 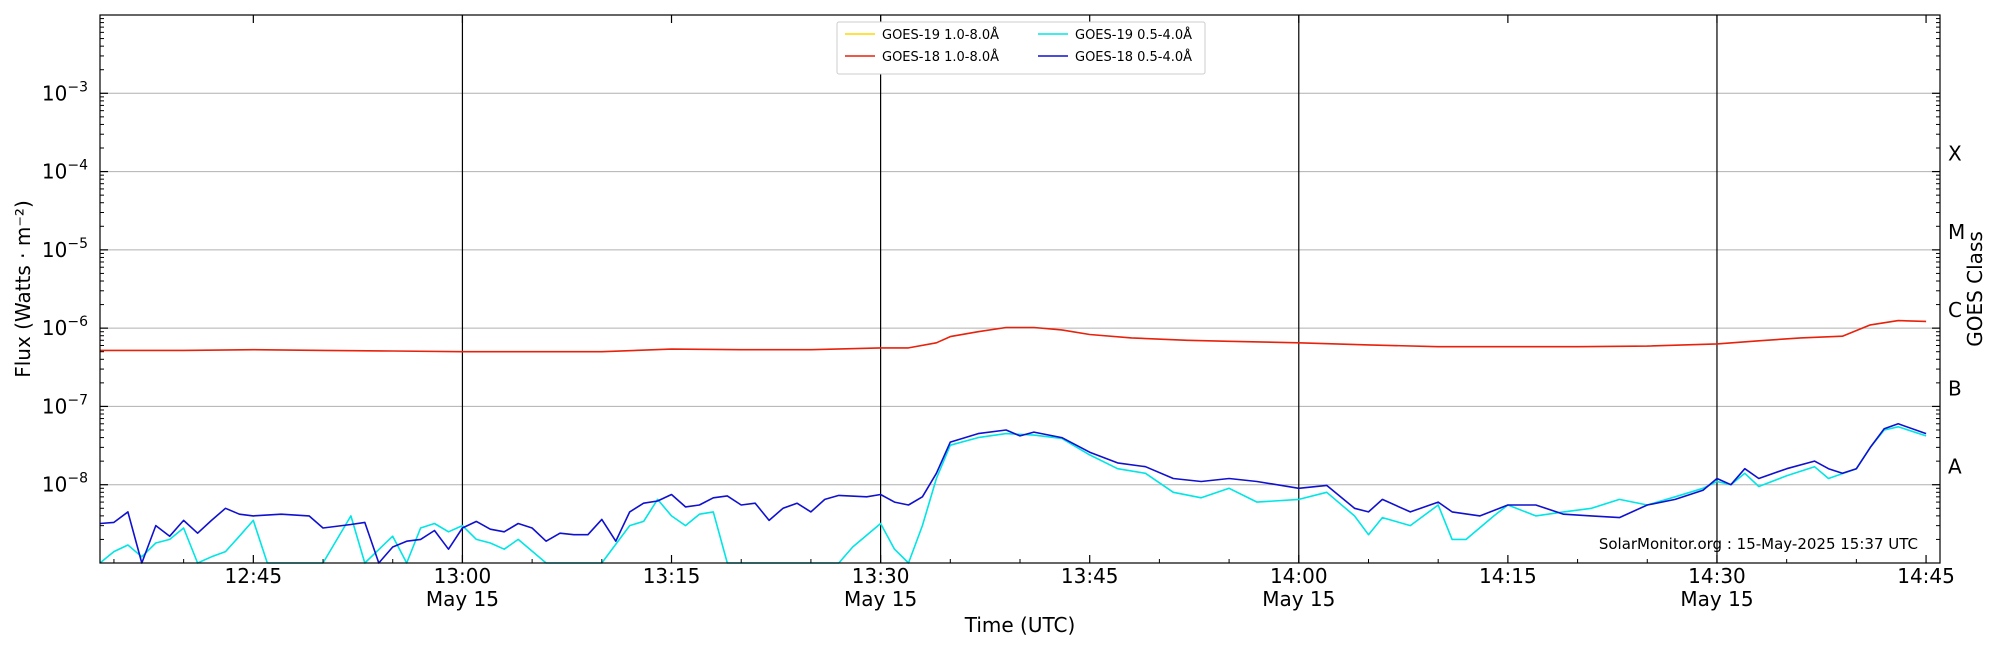 I want to click on x-tick-label: 14:45, so click(x=1926, y=576).